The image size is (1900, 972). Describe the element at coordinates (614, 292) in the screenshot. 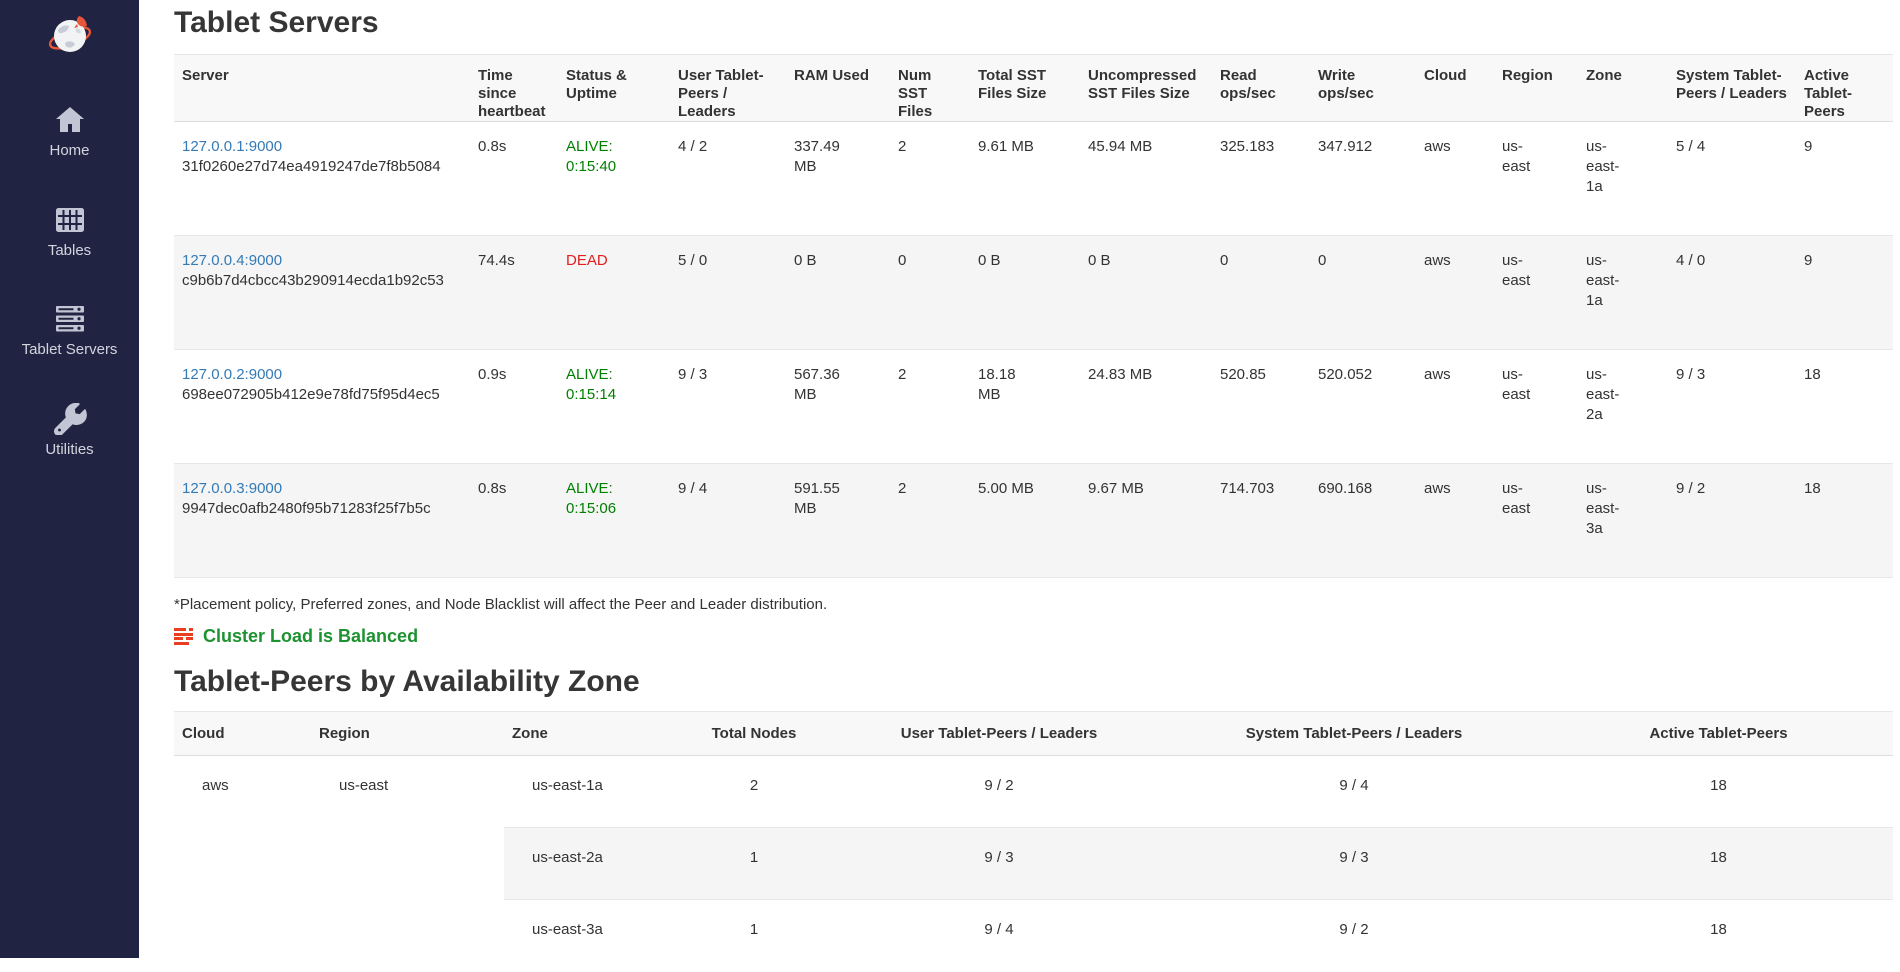

I see `status-cell: DEAD` at that location.